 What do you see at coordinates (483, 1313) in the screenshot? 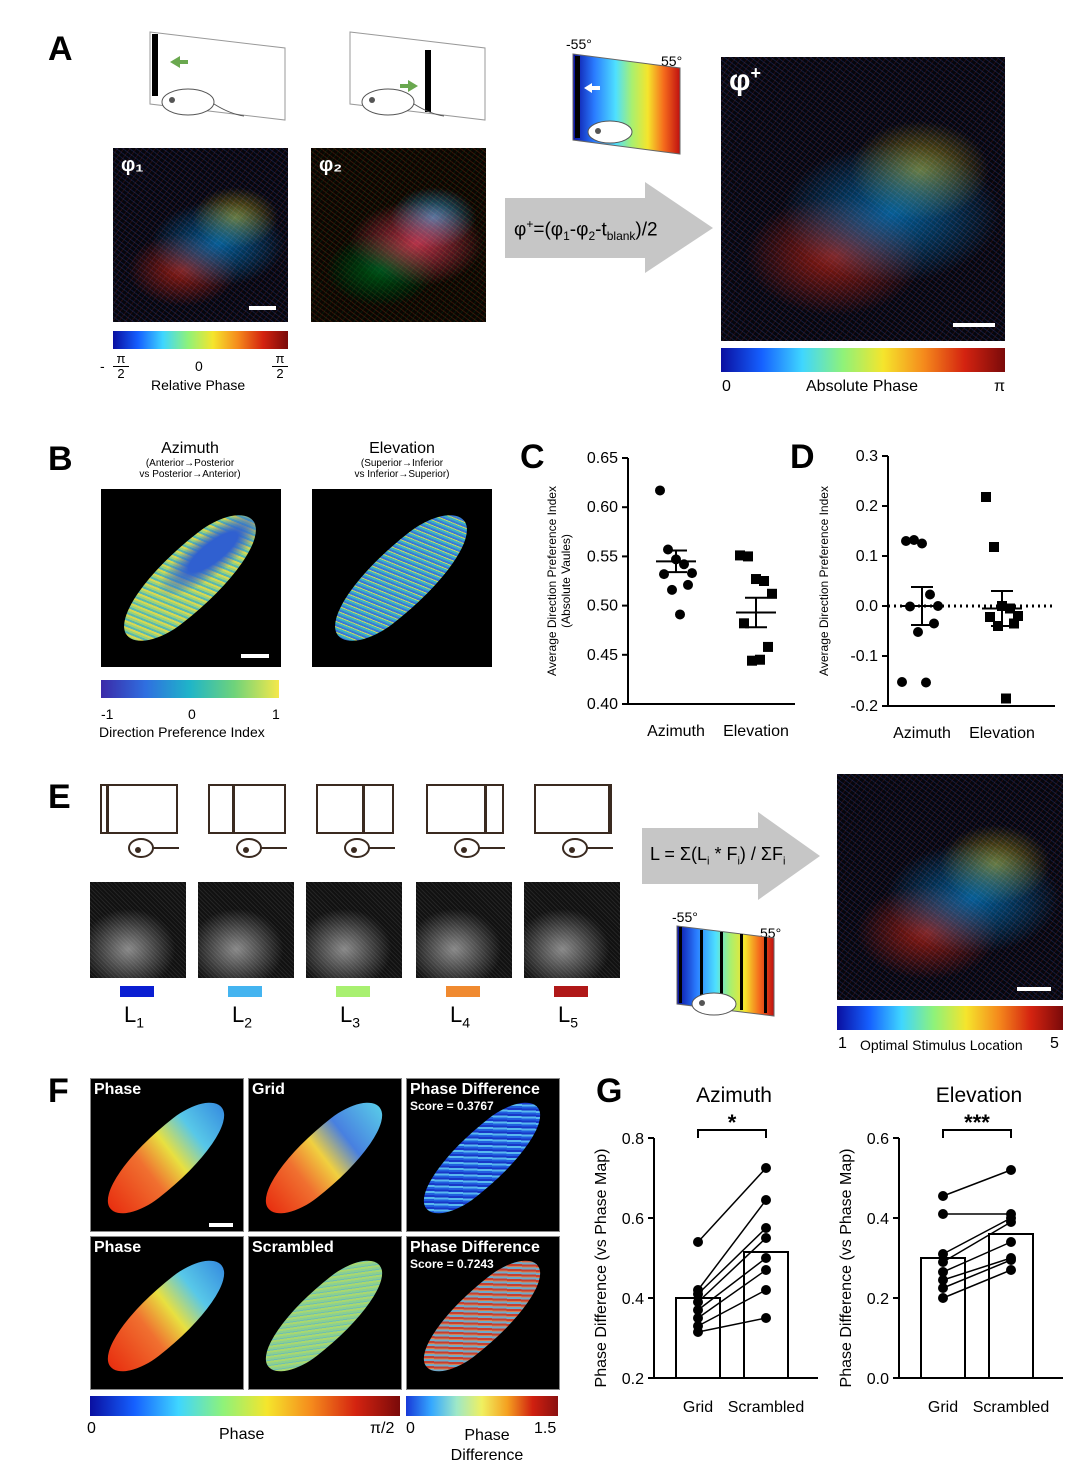
I see `f-phase-diff-2: Phase Difference Score = 0.7243` at bounding box center [483, 1313].